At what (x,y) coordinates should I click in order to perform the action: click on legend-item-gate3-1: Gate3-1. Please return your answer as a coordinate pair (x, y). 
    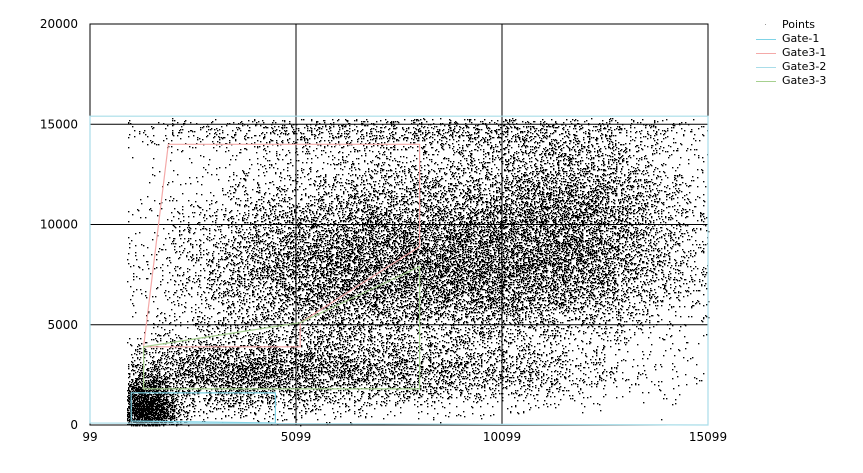
    Looking at the image, I should click on (791, 53).